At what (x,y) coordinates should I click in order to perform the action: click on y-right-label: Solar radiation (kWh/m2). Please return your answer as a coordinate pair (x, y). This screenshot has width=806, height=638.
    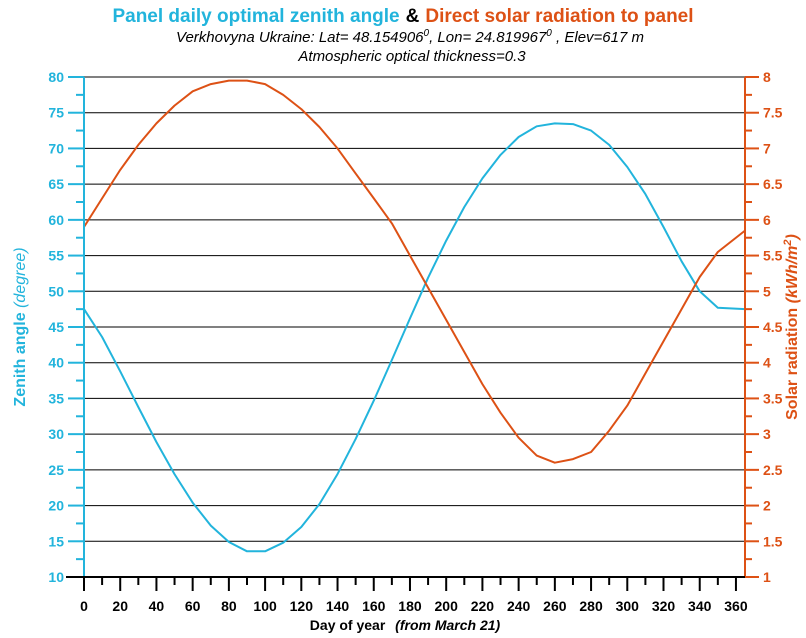
    Looking at the image, I should click on (791, 327).